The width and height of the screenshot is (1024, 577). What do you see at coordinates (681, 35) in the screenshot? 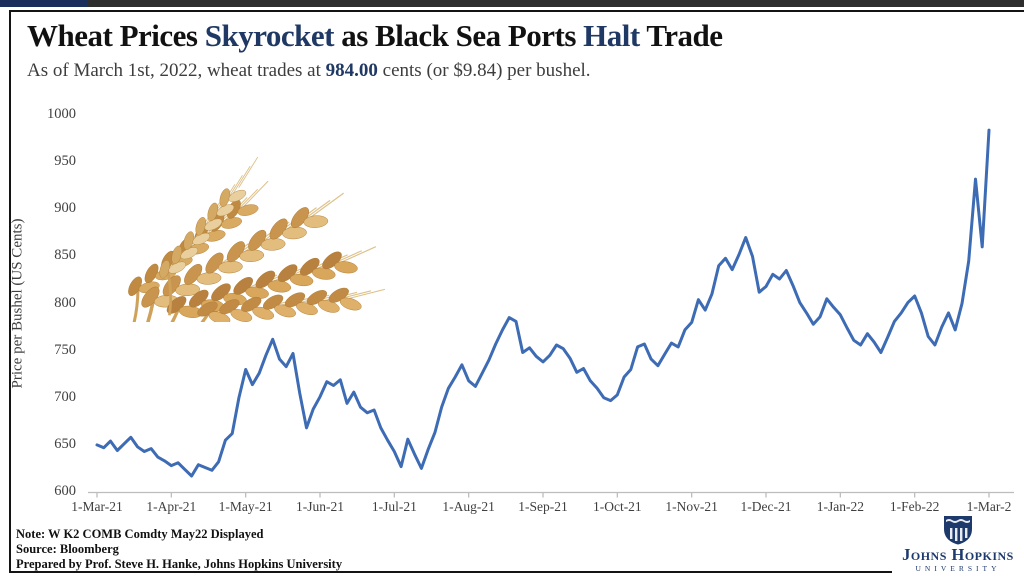
I see `title-part: Trade` at bounding box center [681, 35].